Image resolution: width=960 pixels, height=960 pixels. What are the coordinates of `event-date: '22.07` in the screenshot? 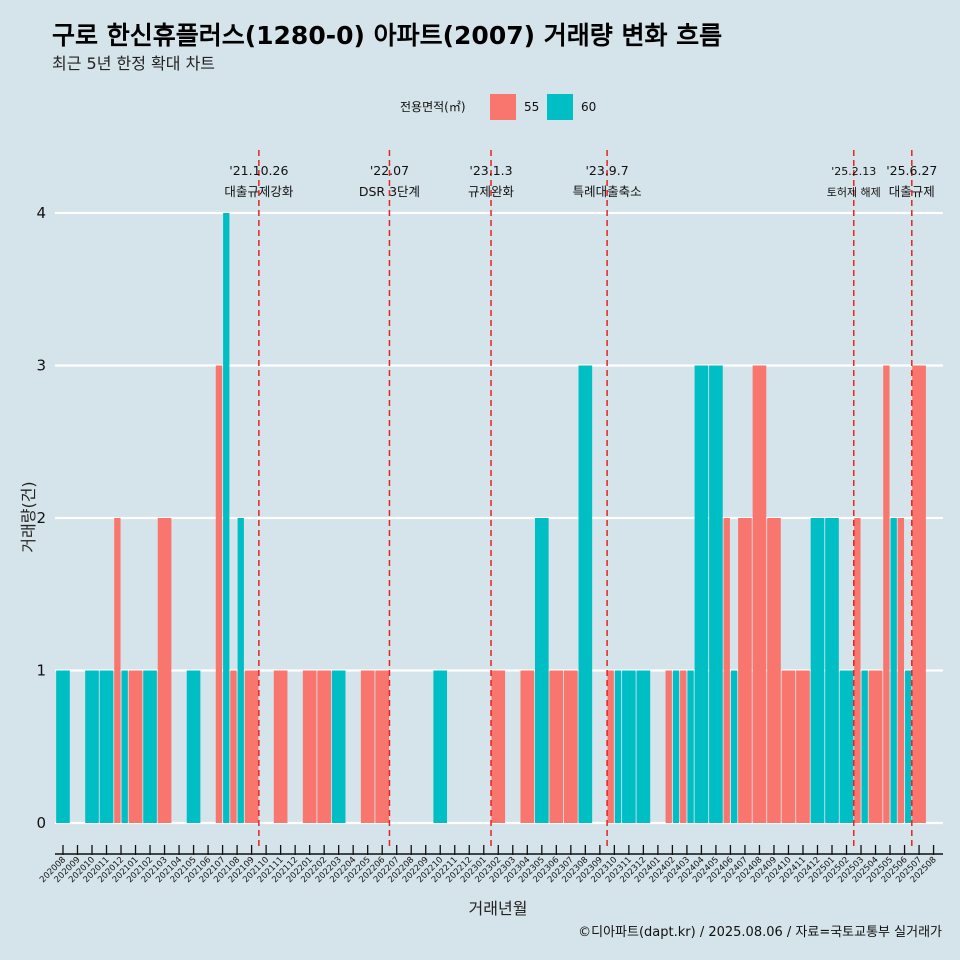 It's located at (389, 170).